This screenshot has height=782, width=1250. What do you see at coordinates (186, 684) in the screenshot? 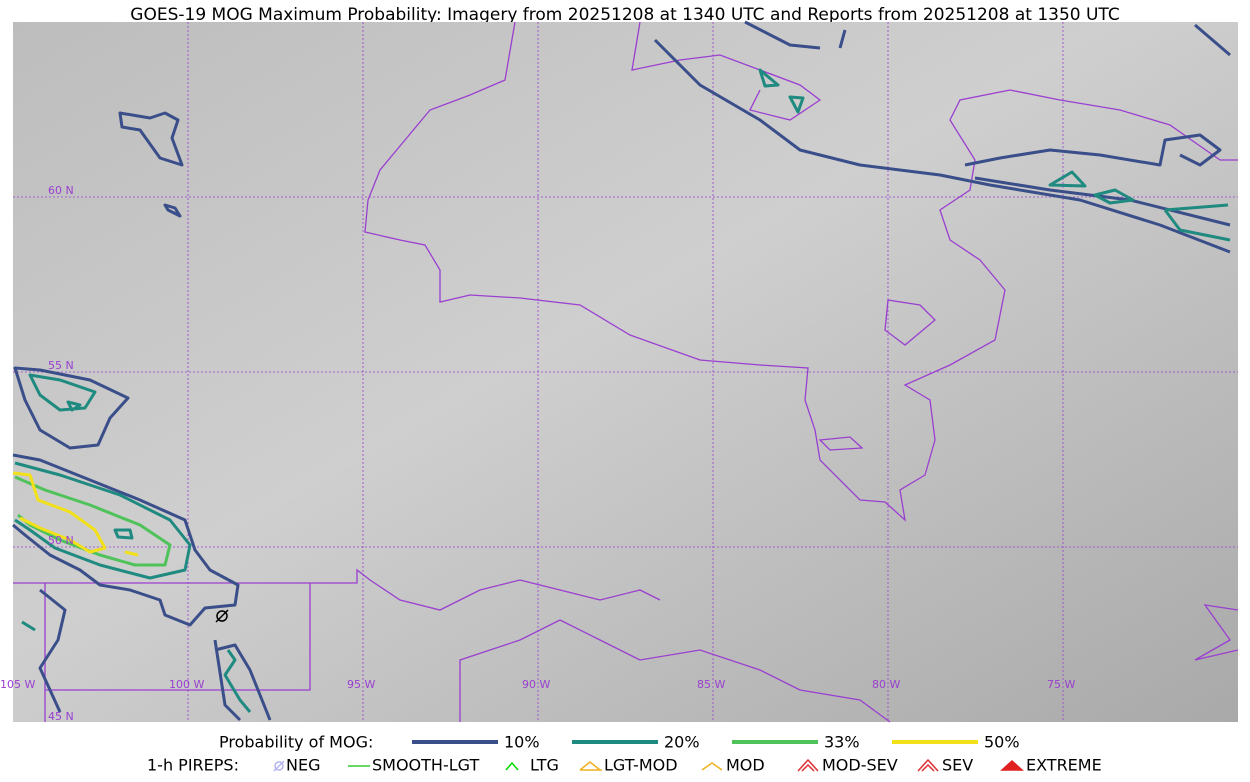
I see `lon-label: 100 W` at bounding box center [186, 684].